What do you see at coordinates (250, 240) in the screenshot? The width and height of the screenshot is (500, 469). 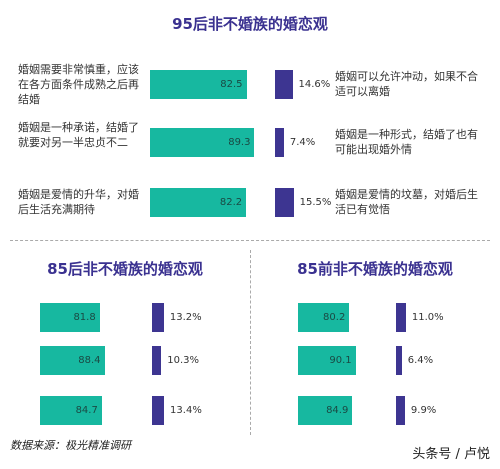 I see `section-divider-horizontal` at bounding box center [250, 240].